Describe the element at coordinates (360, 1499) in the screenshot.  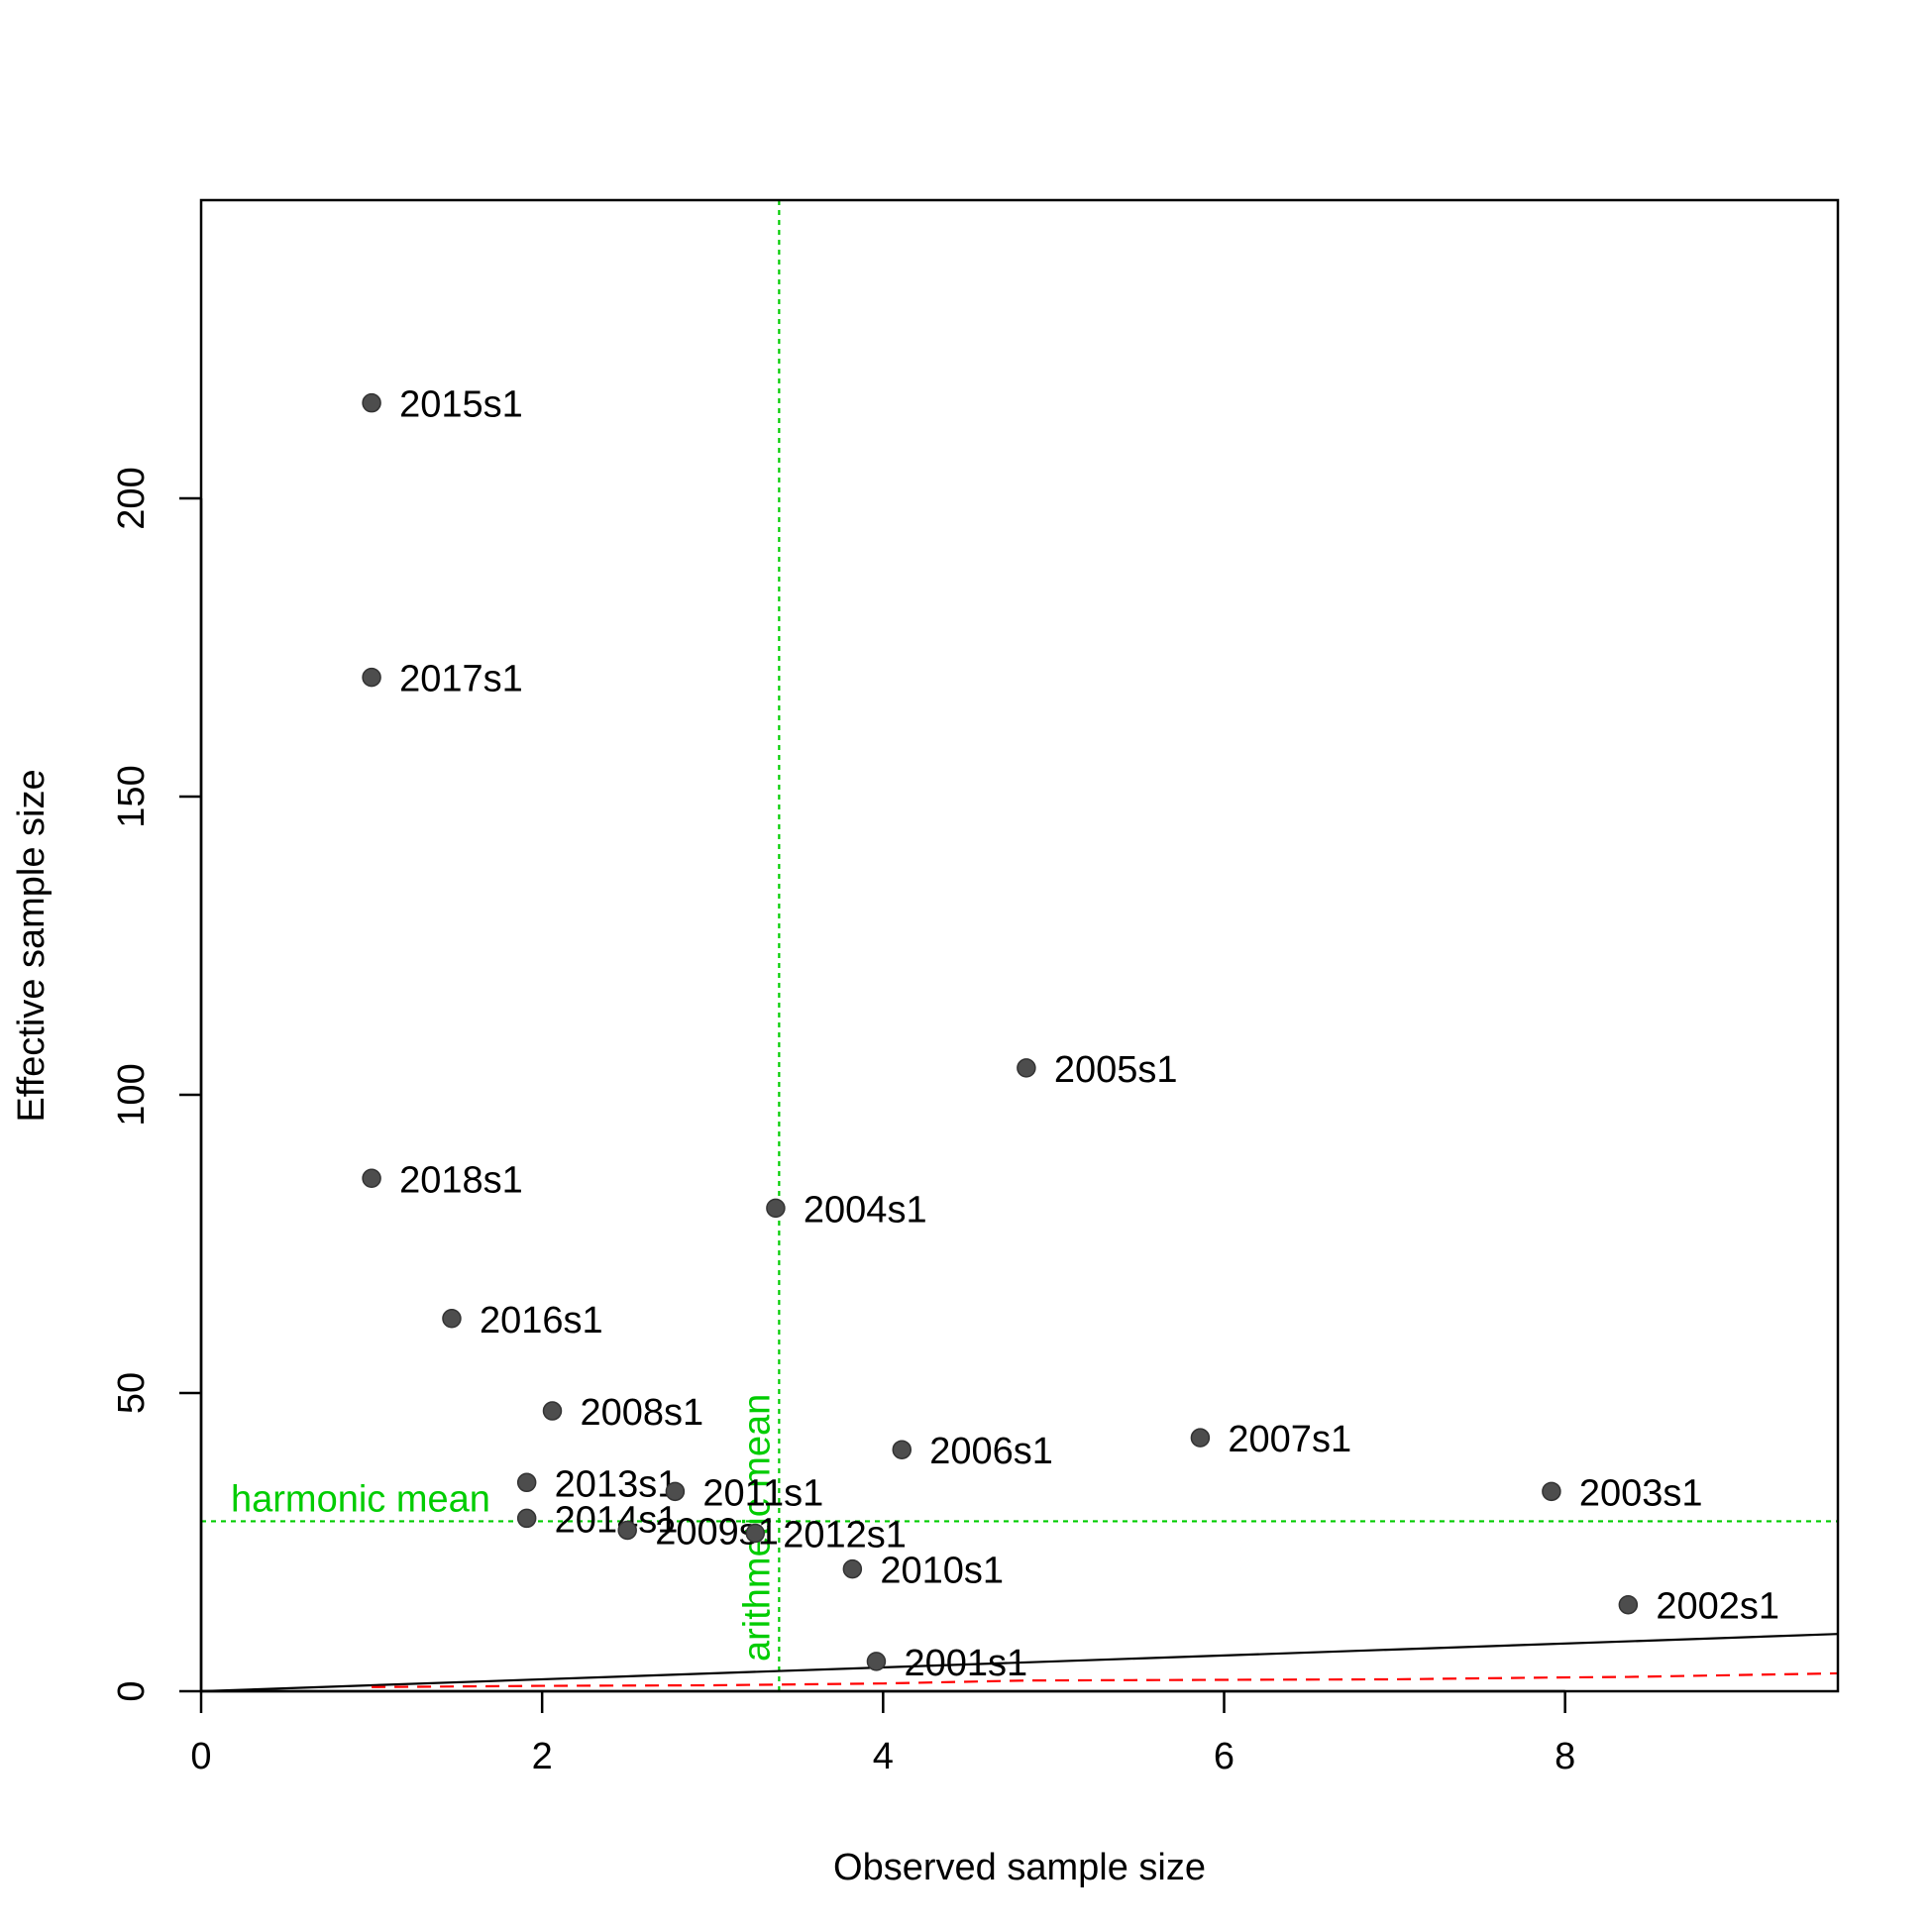
I see `harmonic-mean-label: harmonic mean` at that location.